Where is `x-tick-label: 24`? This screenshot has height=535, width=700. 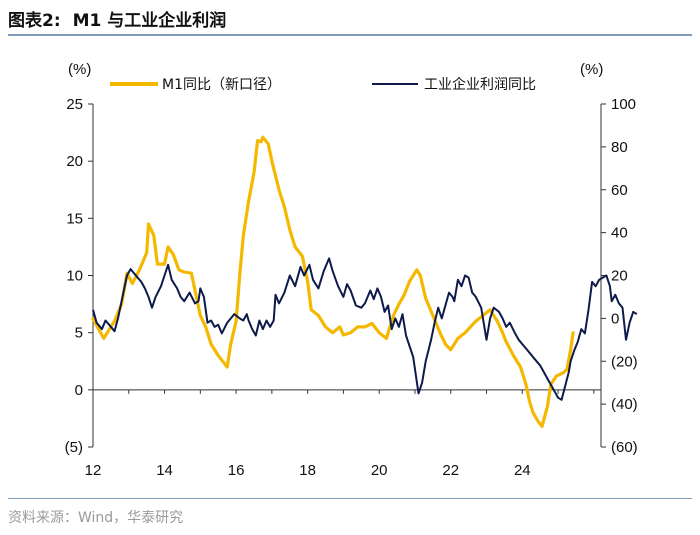 x-tick-label: 24 is located at coordinates (522, 470).